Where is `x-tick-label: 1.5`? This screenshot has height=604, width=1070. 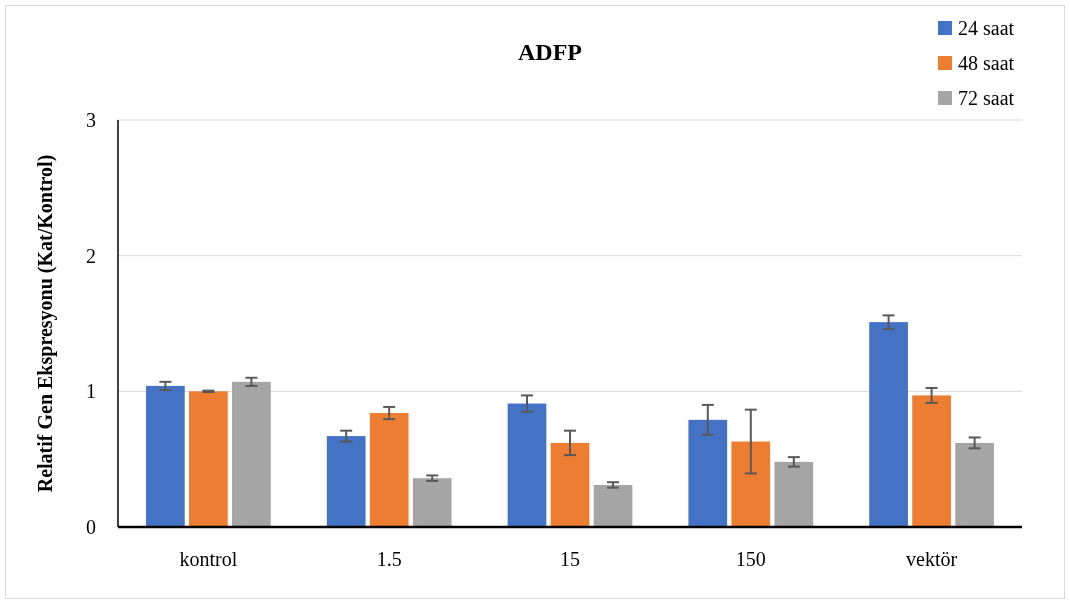 x-tick-label: 1.5 is located at coordinates (389, 559).